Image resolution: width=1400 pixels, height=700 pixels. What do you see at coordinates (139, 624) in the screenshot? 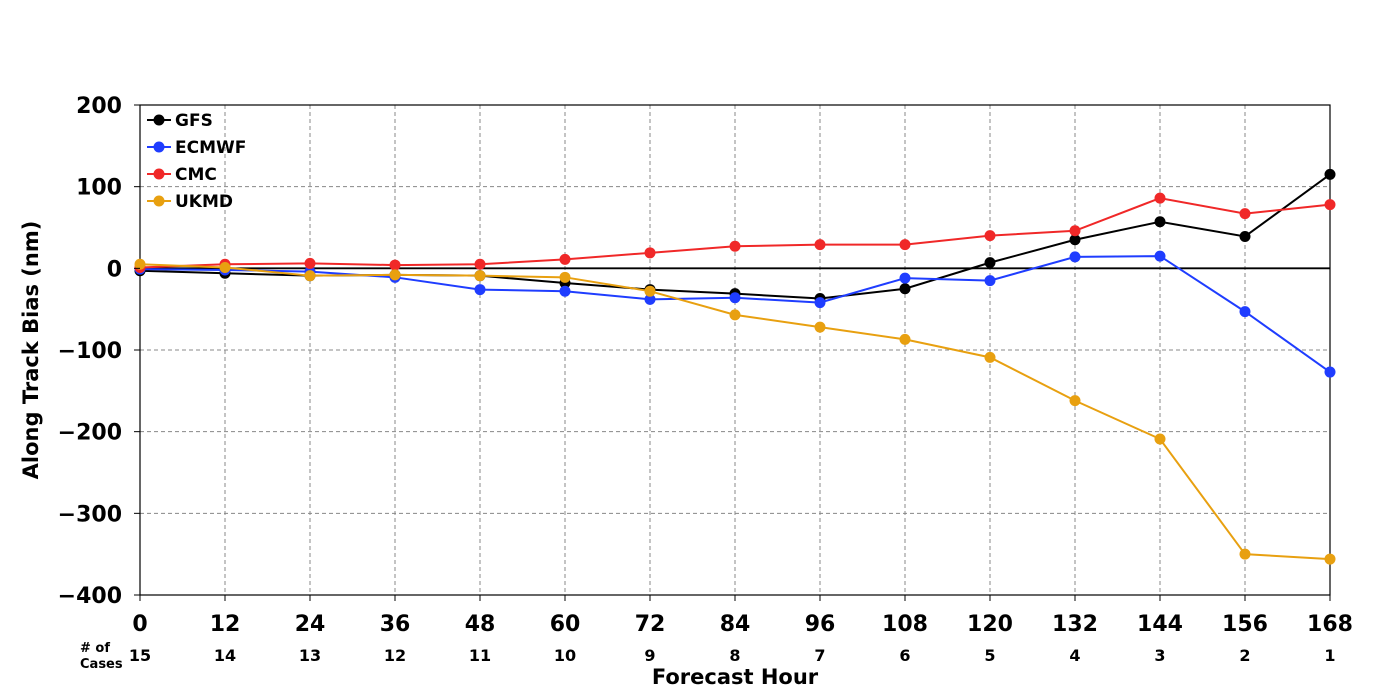
I see `x-tick-label: 0` at bounding box center [139, 624].